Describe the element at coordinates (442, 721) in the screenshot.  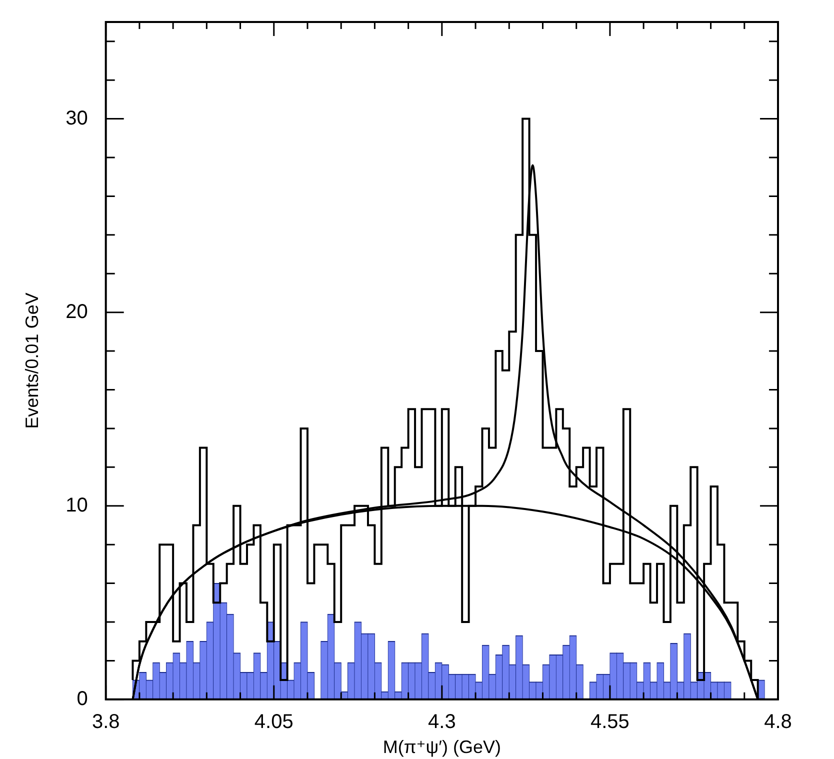
I see `x-tick-label: 4.3` at that location.